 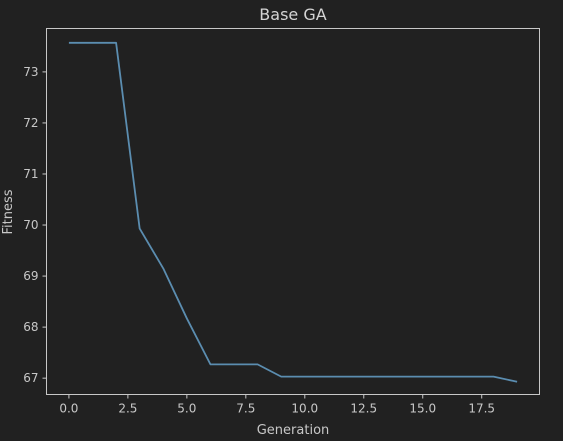 What do you see at coordinates (8, 211) in the screenshot?
I see `y-axis-label: Fitness` at bounding box center [8, 211].